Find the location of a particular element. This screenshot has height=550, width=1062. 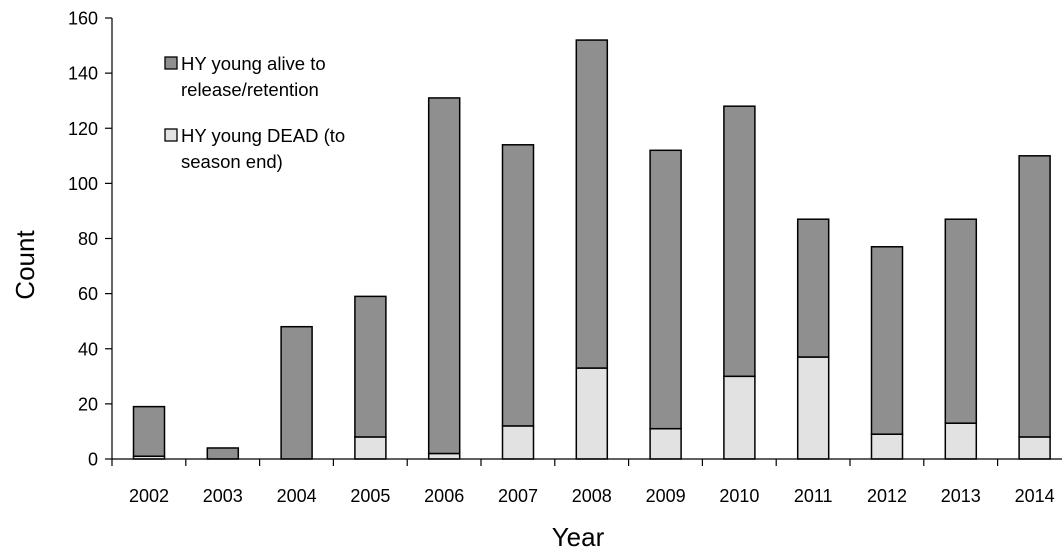

y-tick-labels: 0 20 40 60 80 100 120 140 160 is located at coordinates (83, 239).